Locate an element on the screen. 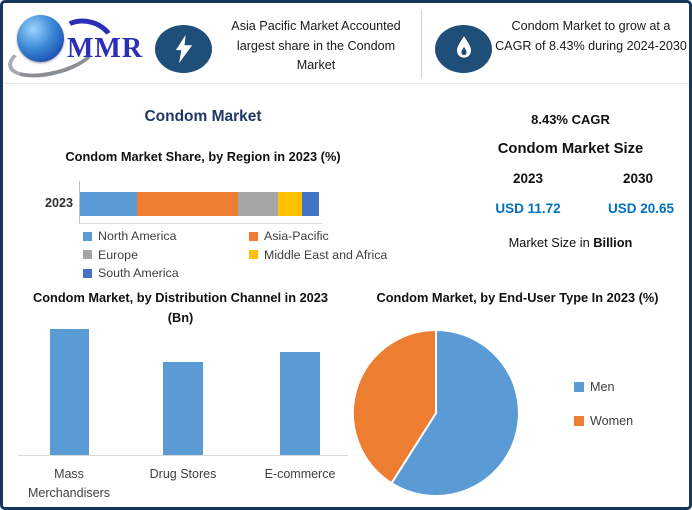 This screenshot has height=510, width=692. distribution-baseline is located at coordinates (183, 455).